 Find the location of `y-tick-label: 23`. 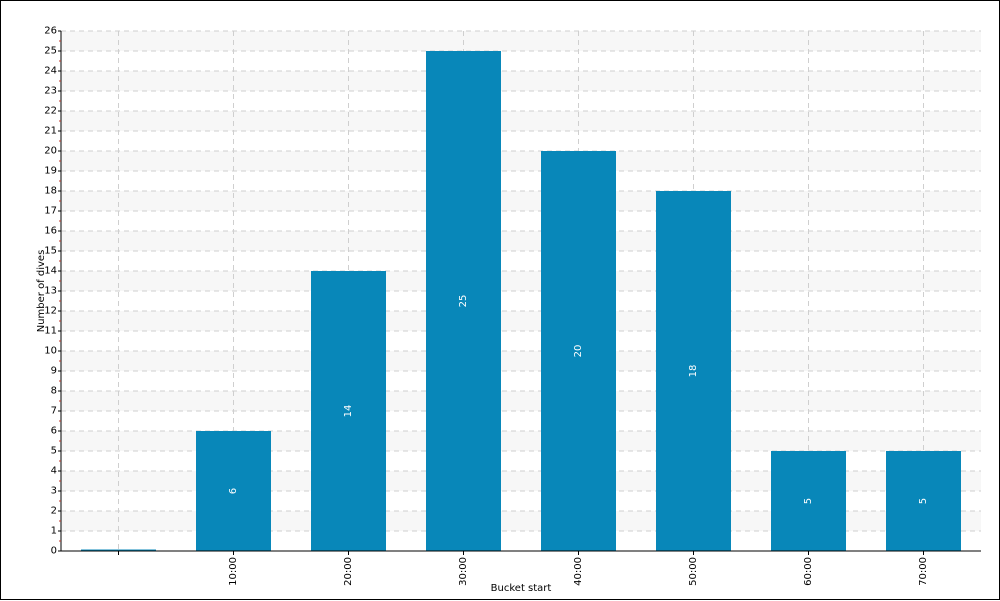

y-tick-label: 23 is located at coordinates (50, 91).